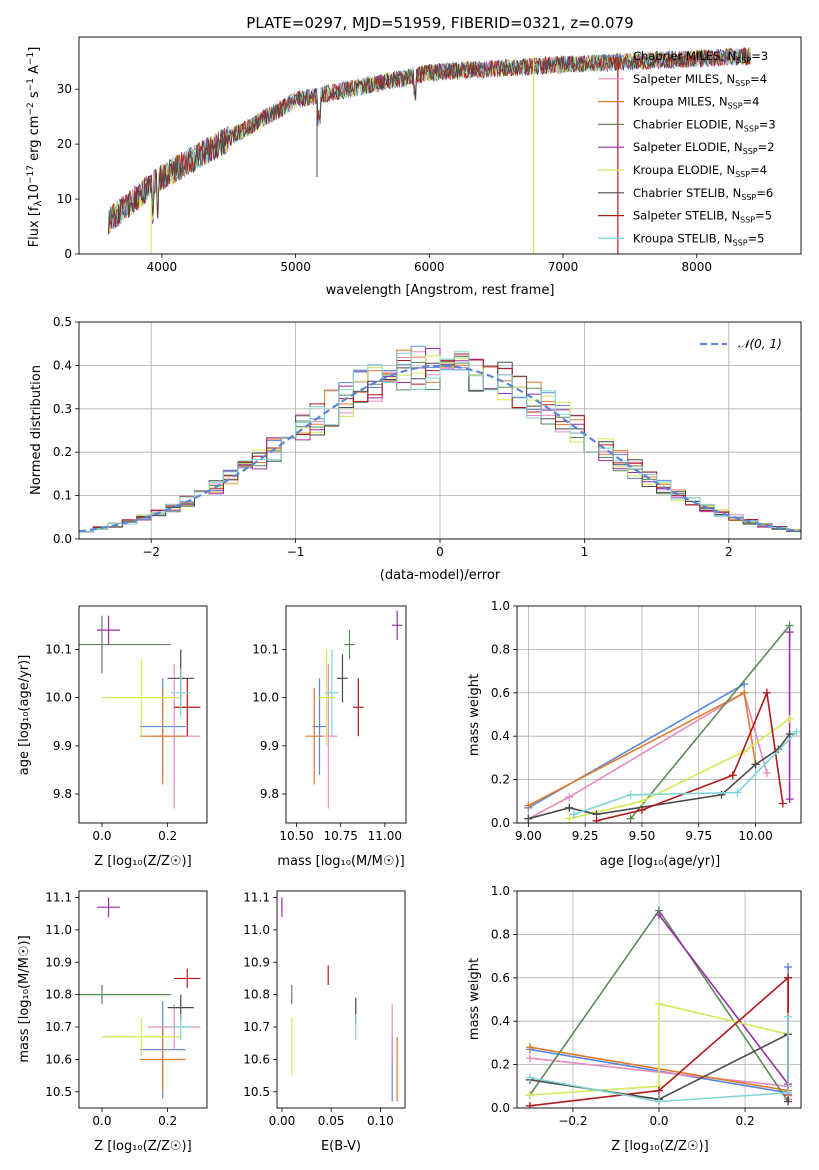  Describe the element at coordinates (64, 89) in the screenshot. I see `spectrum-ytick-label: 30` at that location.